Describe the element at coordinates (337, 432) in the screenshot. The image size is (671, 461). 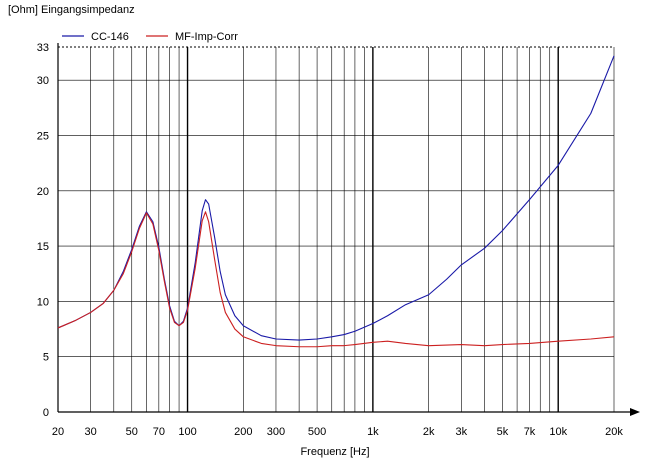
I see `x-axis-ticks: 20 30 50 70 100 200 300 500 1k 2k 3k 5k 7k 10k 20k` at that location.